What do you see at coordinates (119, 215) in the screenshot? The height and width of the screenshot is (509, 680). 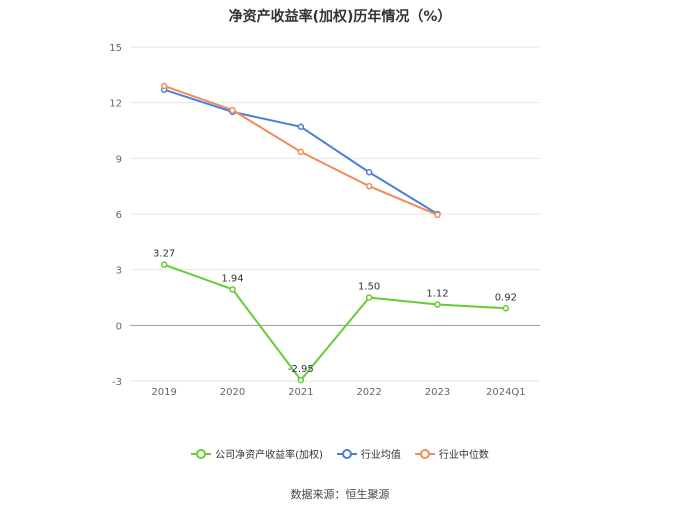 I see `y-tick-label: 6` at bounding box center [119, 215].